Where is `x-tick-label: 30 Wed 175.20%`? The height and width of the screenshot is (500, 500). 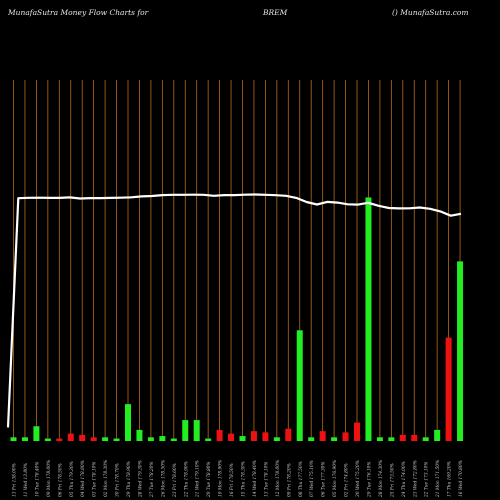
x-tick-label: 30 Wed 175.20% is located at coordinates (358, 478).